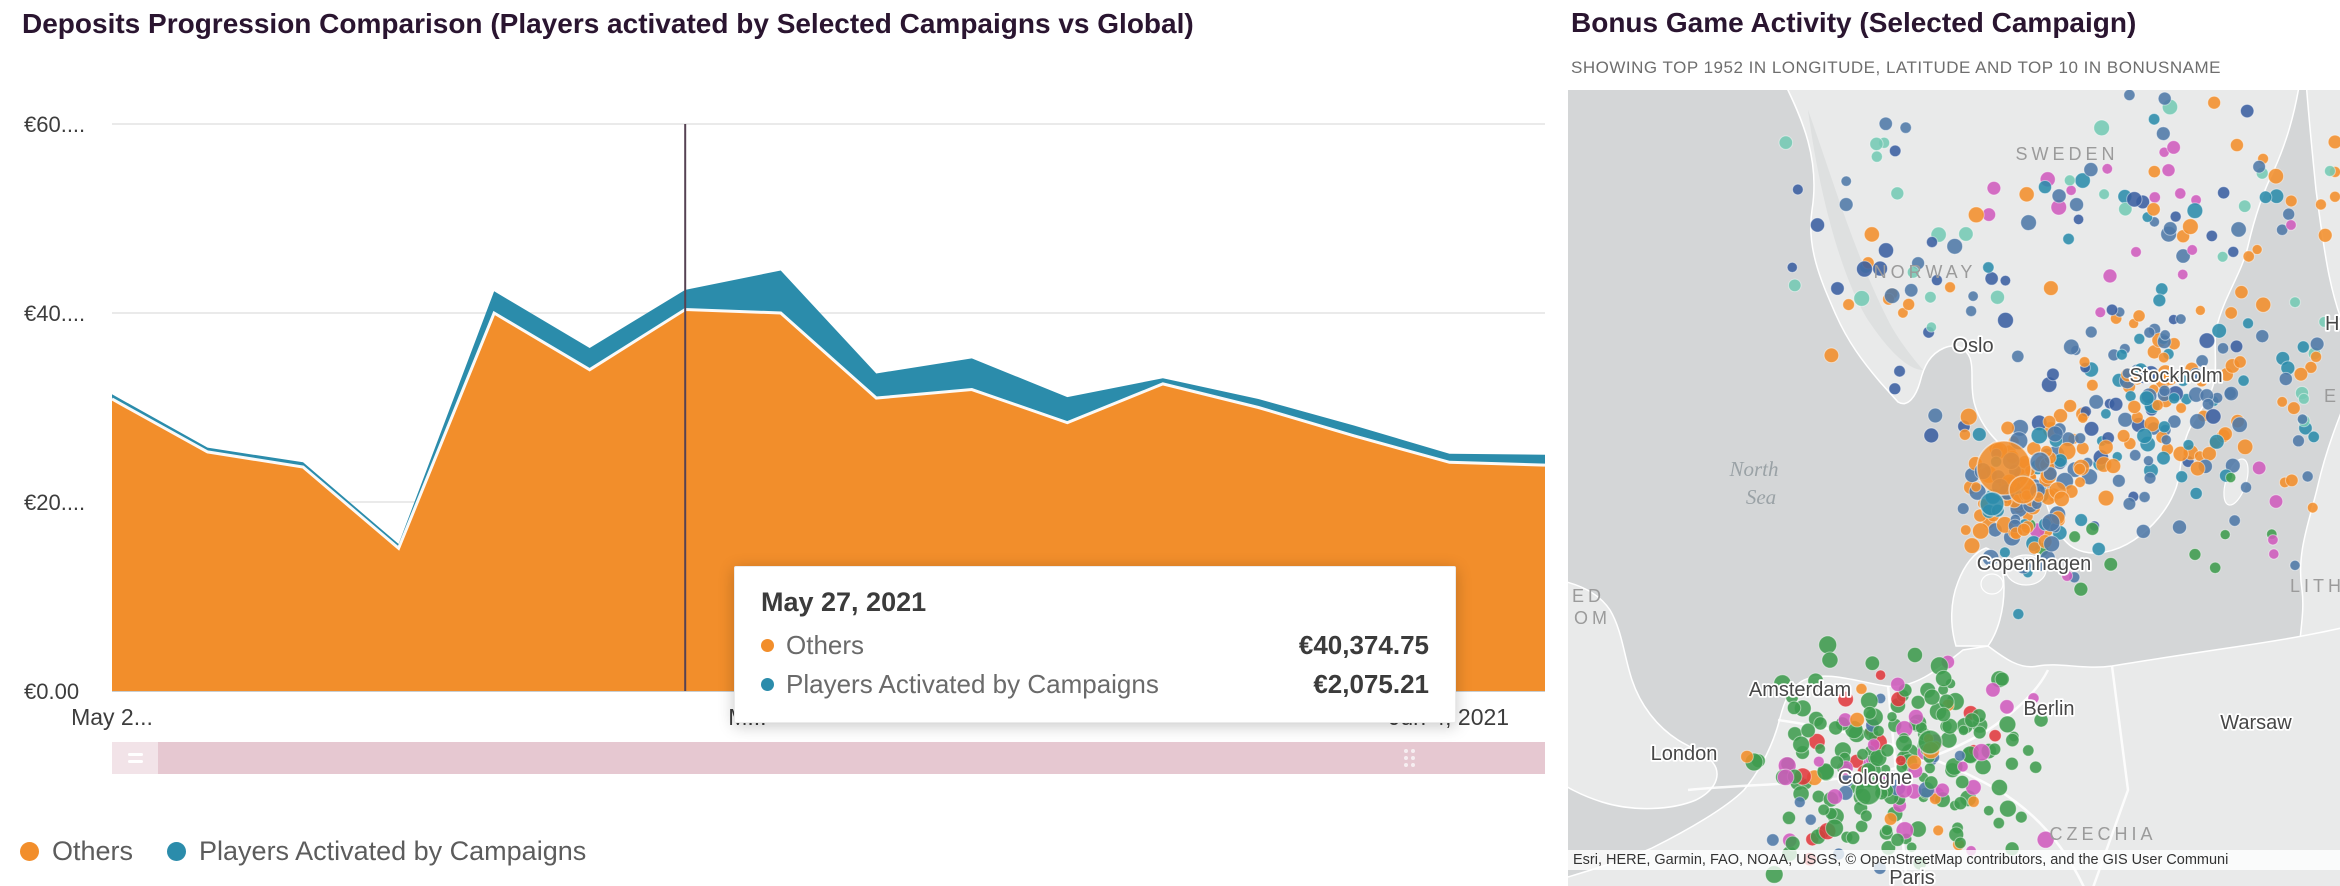  Describe the element at coordinates (1371, 684) in the screenshot. I see `tooltip-series-value: €2,075.21` at that location.